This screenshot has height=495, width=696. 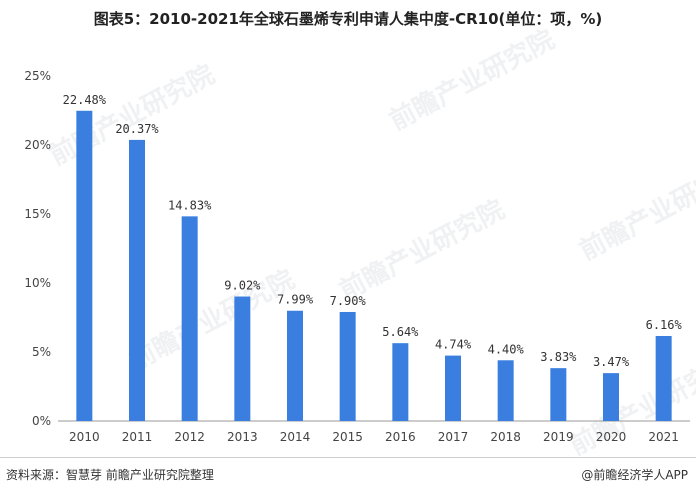 I want to click on footer-divider, so click(x=348, y=457).